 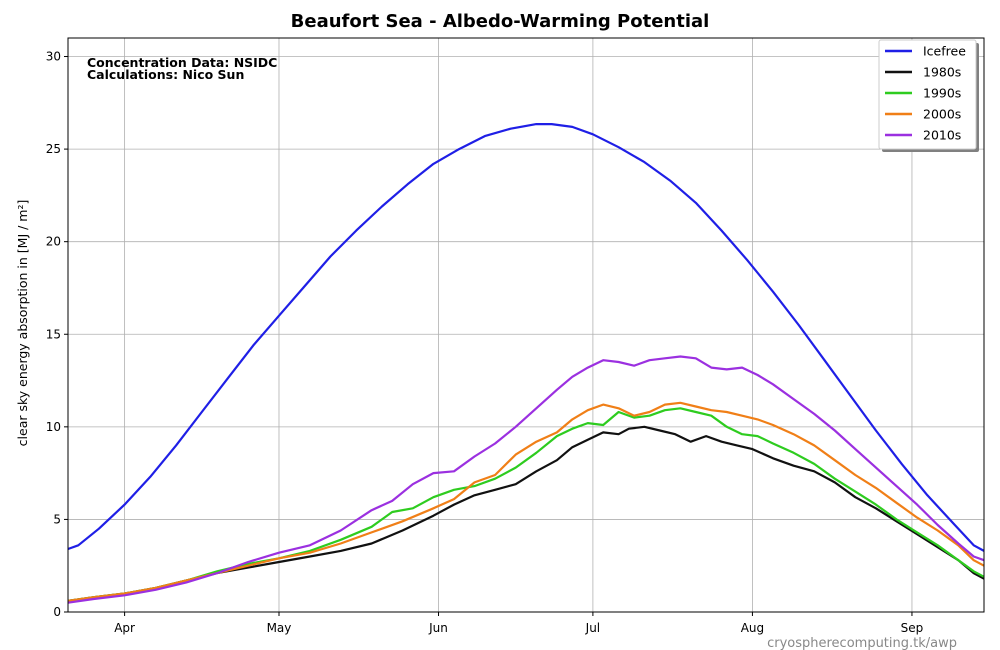 I want to click on y-tick-label: 10, so click(x=53, y=427).